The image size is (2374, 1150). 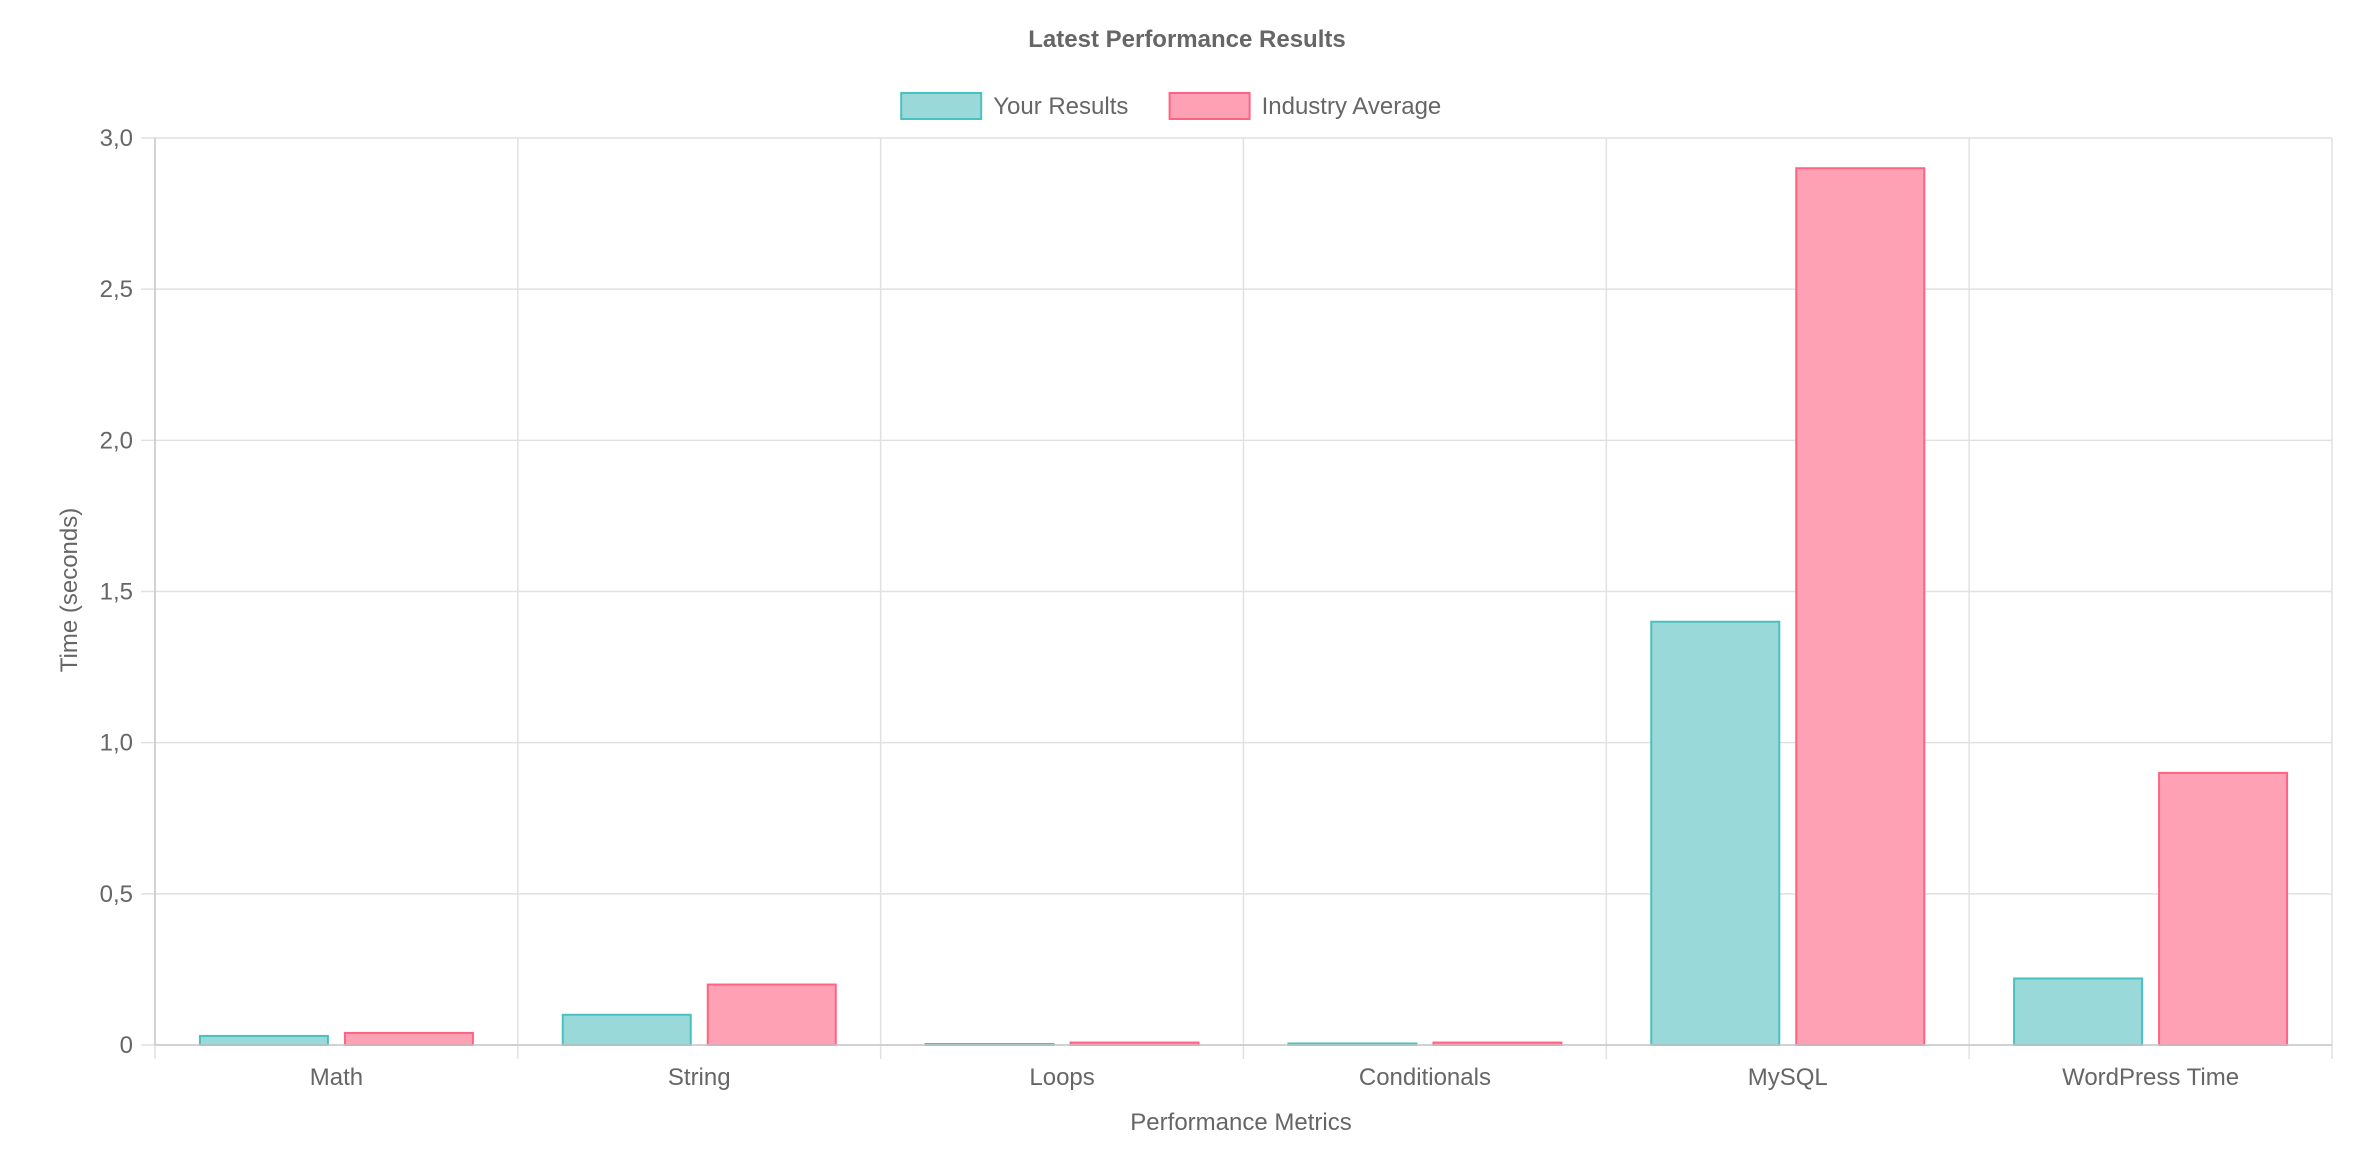 What do you see at coordinates (1060, 106) in the screenshot?
I see `legend-label: Your Results` at bounding box center [1060, 106].